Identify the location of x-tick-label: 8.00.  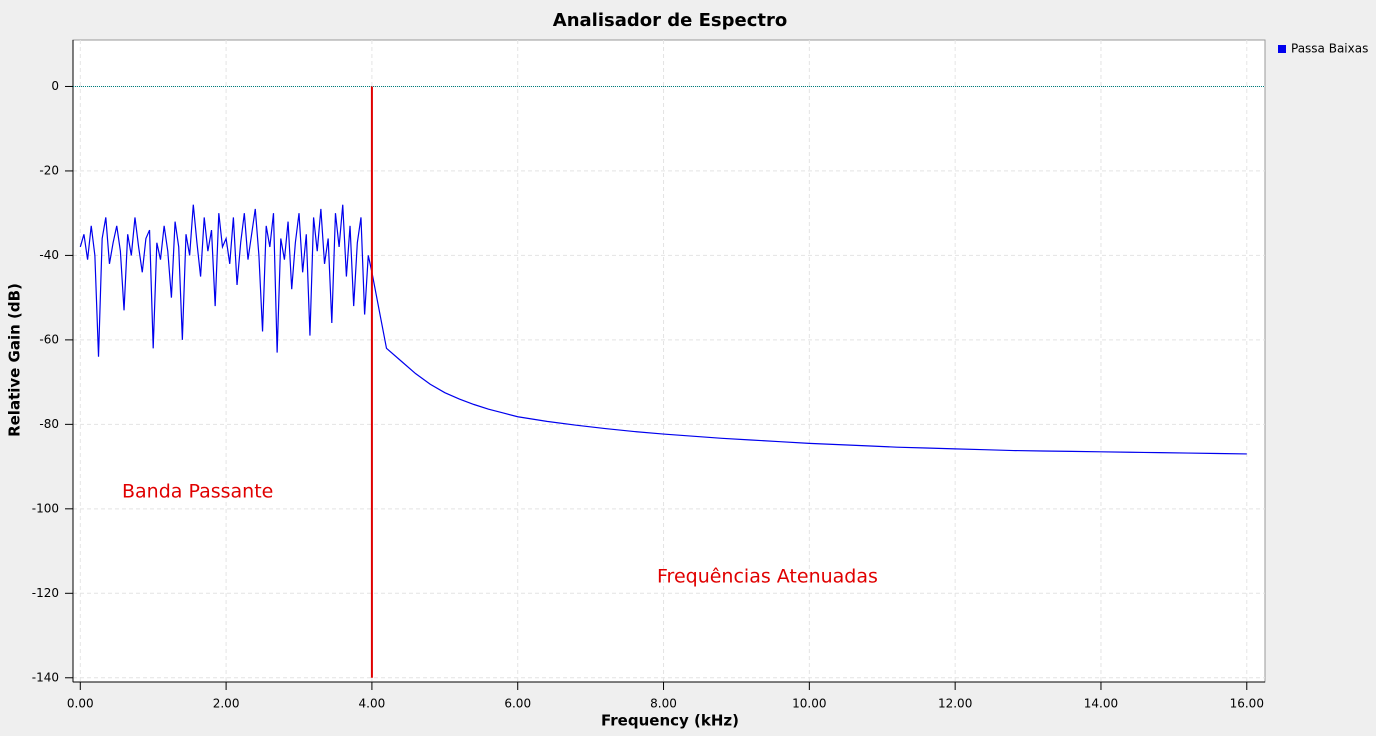
(663, 704).